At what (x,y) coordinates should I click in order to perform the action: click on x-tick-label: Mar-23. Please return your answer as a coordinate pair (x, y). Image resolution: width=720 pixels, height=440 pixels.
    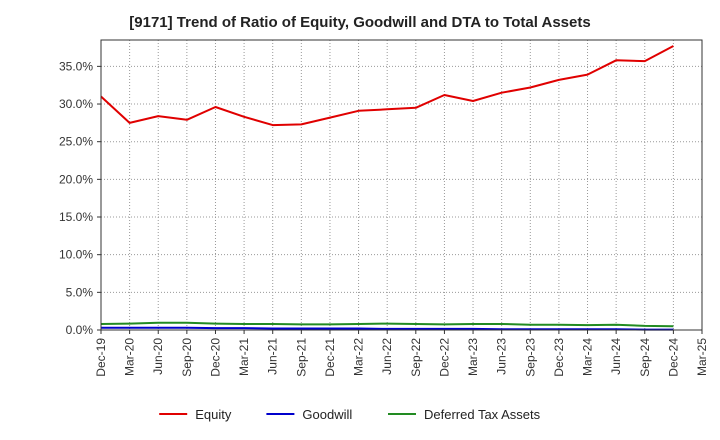
    Looking at the image, I should click on (473, 357).